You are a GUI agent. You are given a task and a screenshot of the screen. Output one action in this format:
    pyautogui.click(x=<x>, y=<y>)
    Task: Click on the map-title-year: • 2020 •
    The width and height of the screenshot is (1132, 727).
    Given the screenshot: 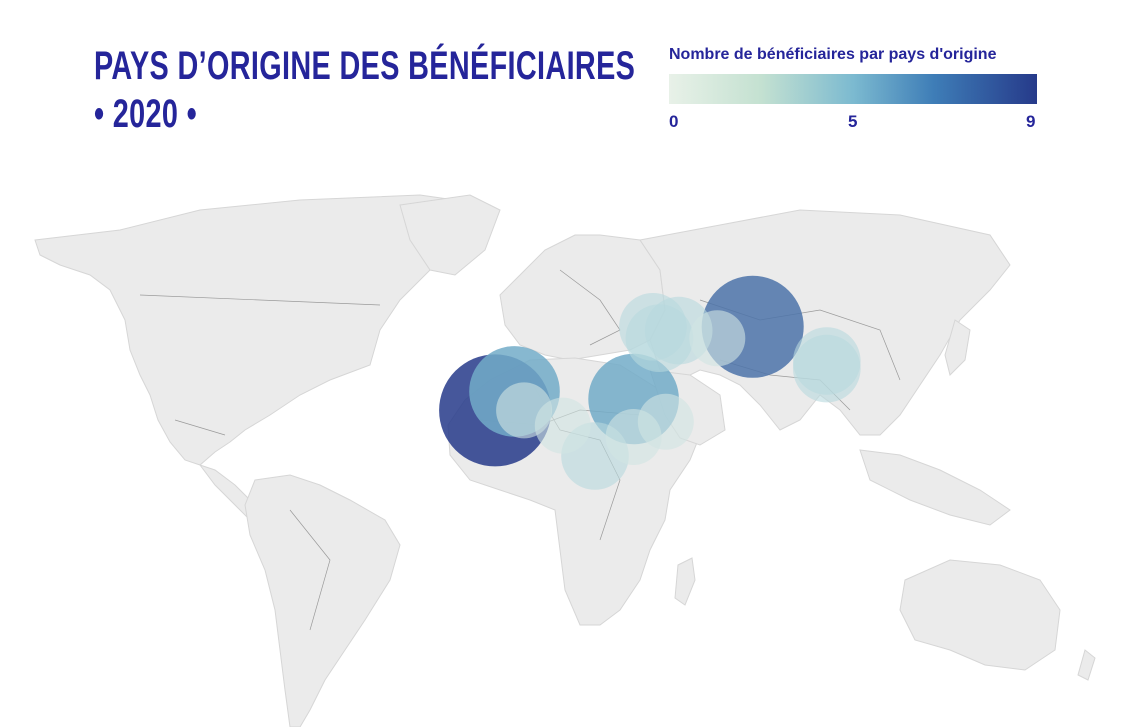 What is the action you would take?
    pyautogui.click(x=146, y=114)
    